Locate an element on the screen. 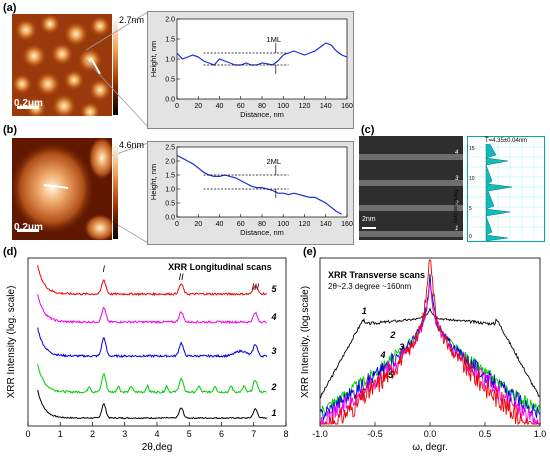 This screenshot has height=458, width=550. colorbar-b is located at coordinates (115, 190).